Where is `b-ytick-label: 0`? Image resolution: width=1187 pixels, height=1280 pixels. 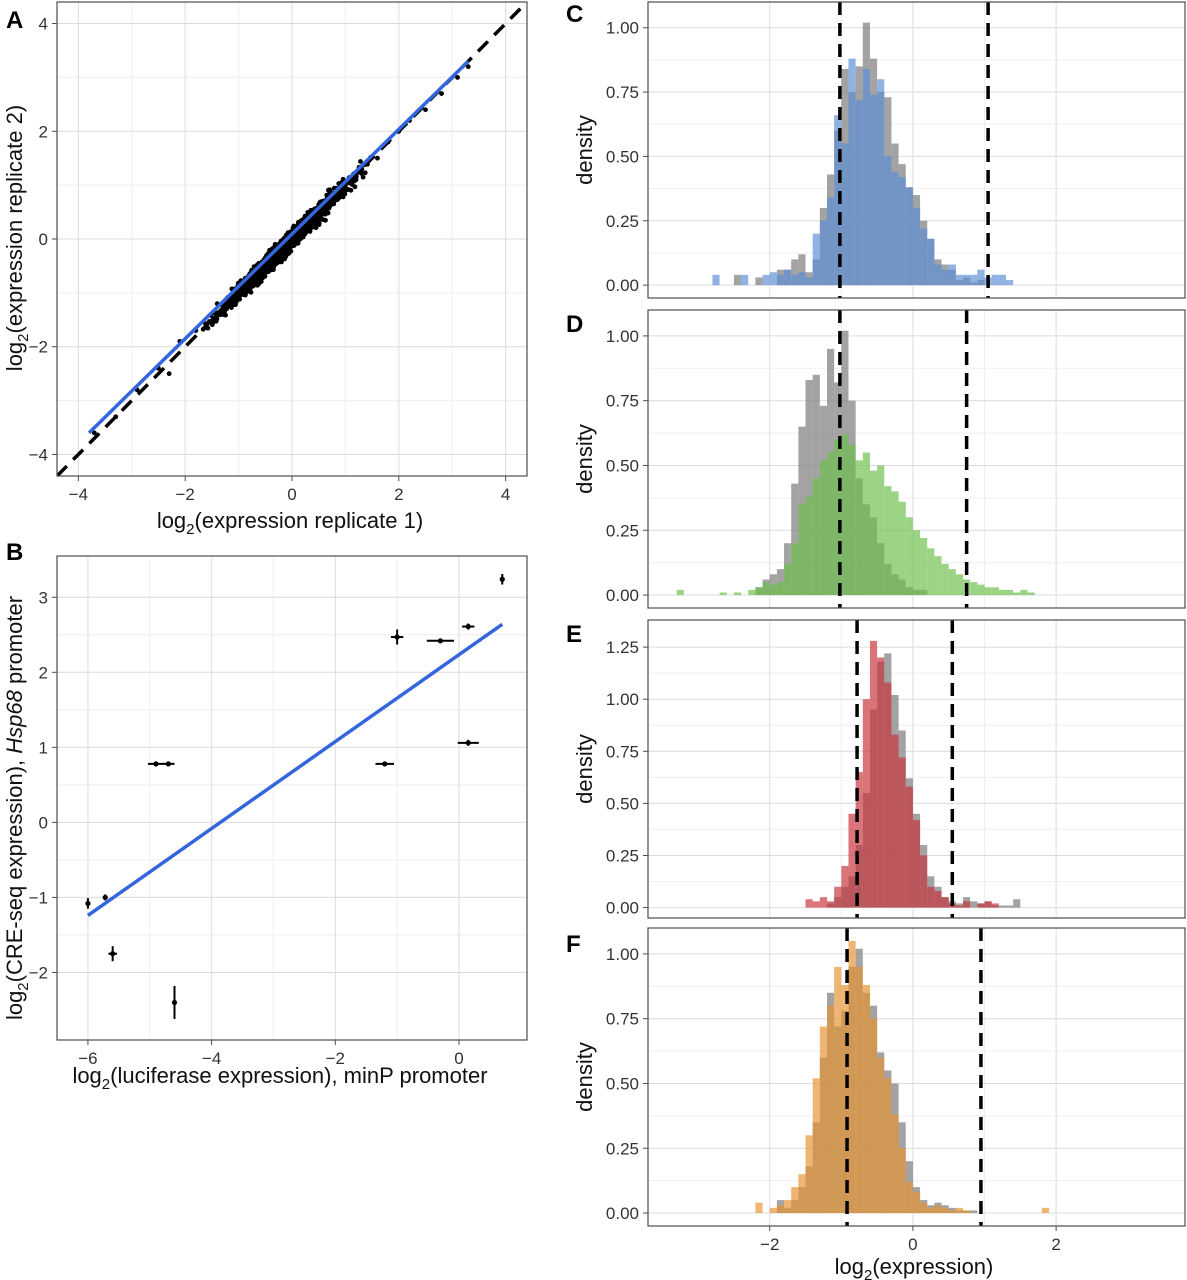
b-ytick-label: 0 is located at coordinates (43, 822).